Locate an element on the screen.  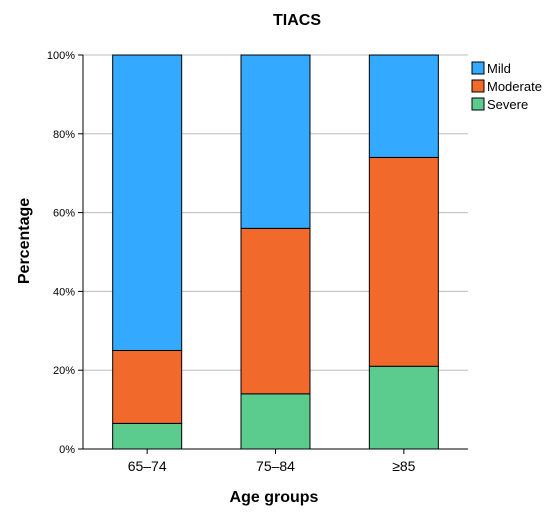
x-tick-label: ≥85 is located at coordinates (403, 466).